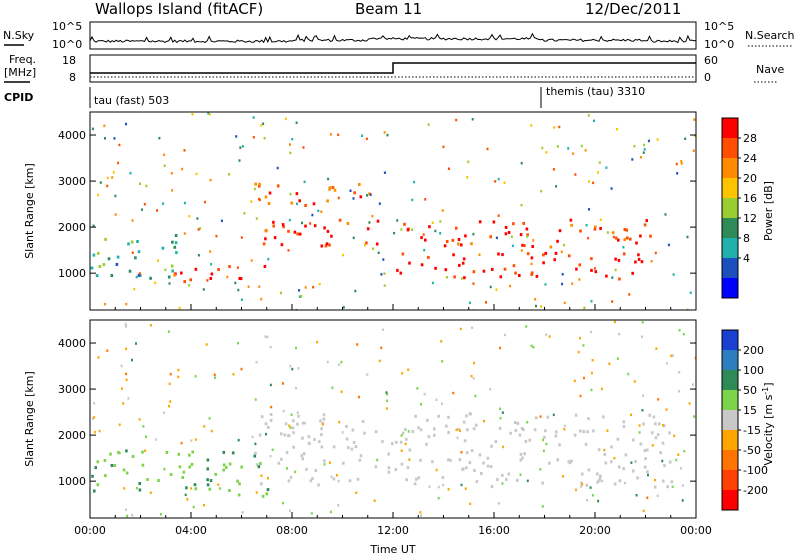 The height and width of the screenshot is (554, 800). Describe the element at coordinates (72, 181) in the screenshot. I see `y-tick-label: 3000` at that location.